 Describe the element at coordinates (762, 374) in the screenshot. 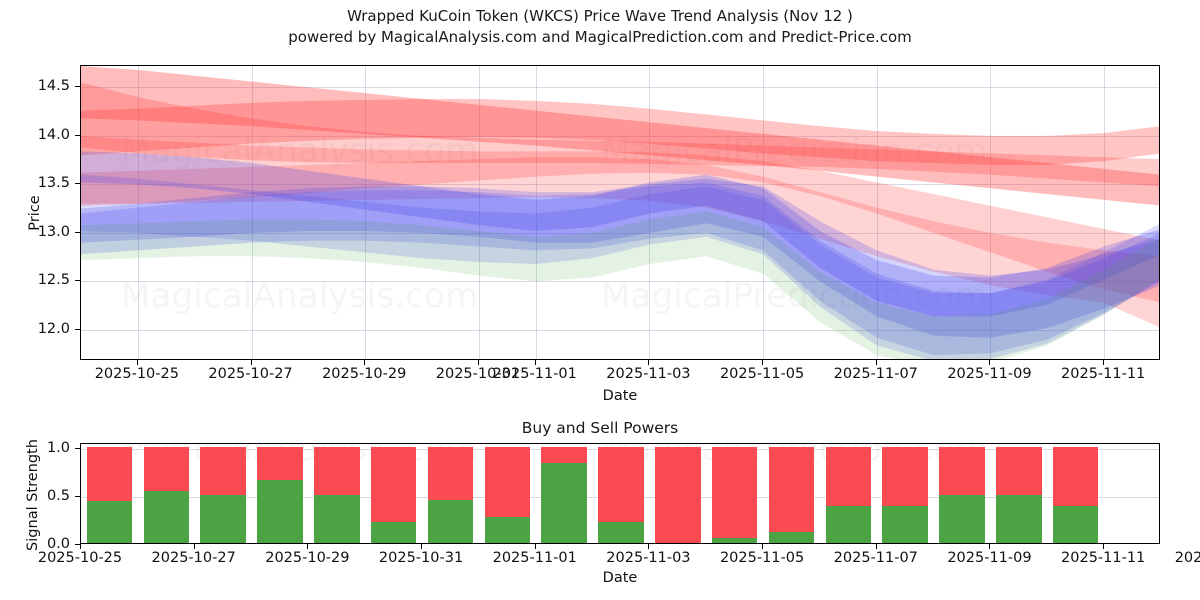

I see `price-x-tick-label: 2025-11-05` at that location.